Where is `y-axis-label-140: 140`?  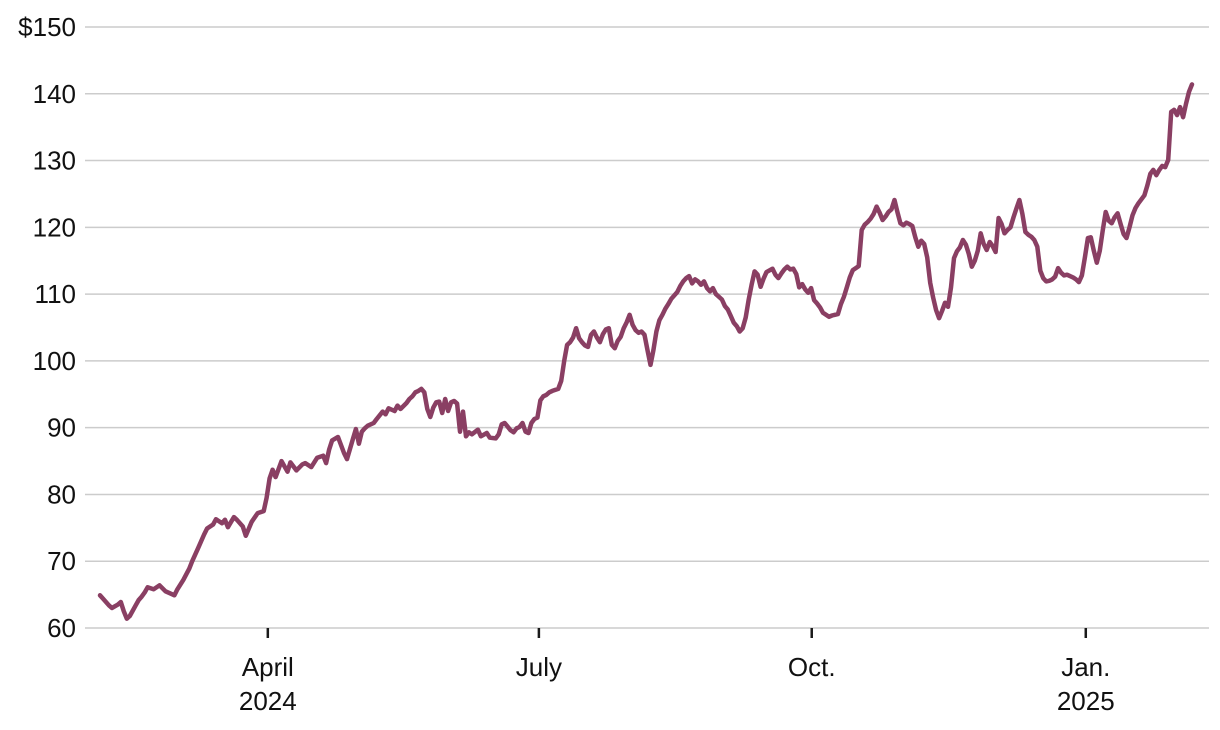 y-axis-label-140: 140 is located at coordinates (54, 94).